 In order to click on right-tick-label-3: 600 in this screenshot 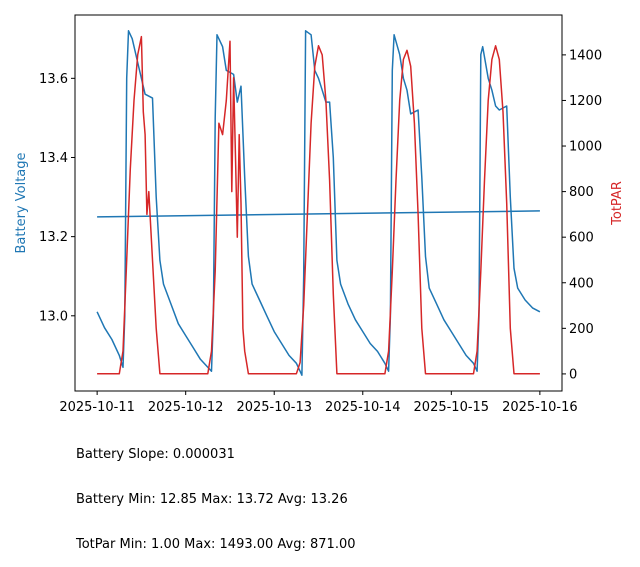, I will do `click(581, 238)`.